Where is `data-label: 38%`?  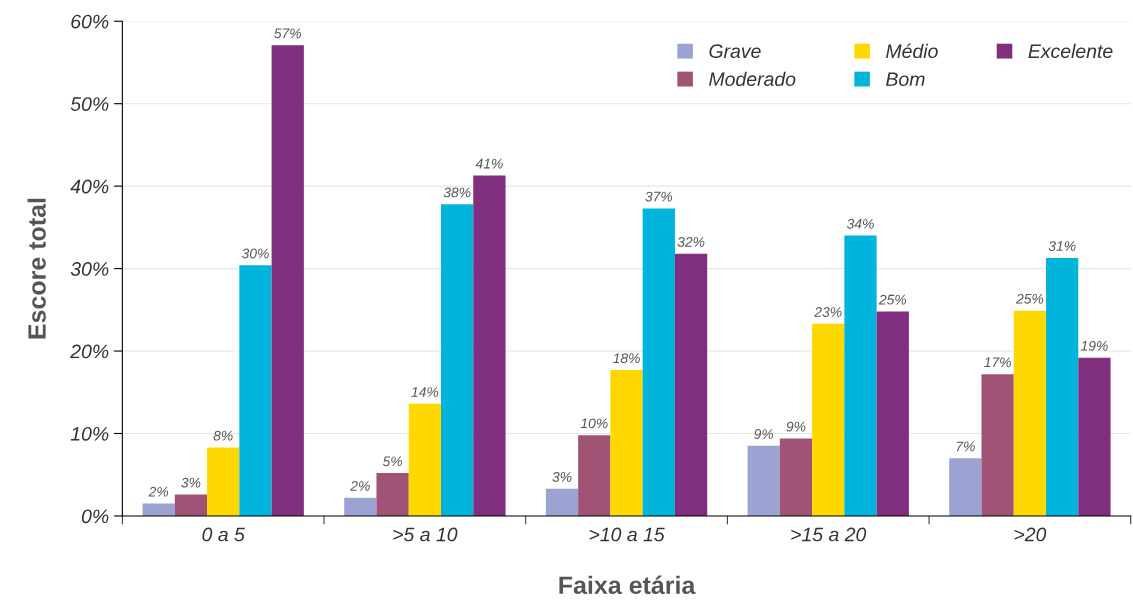
data-label: 38% is located at coordinates (457, 192).